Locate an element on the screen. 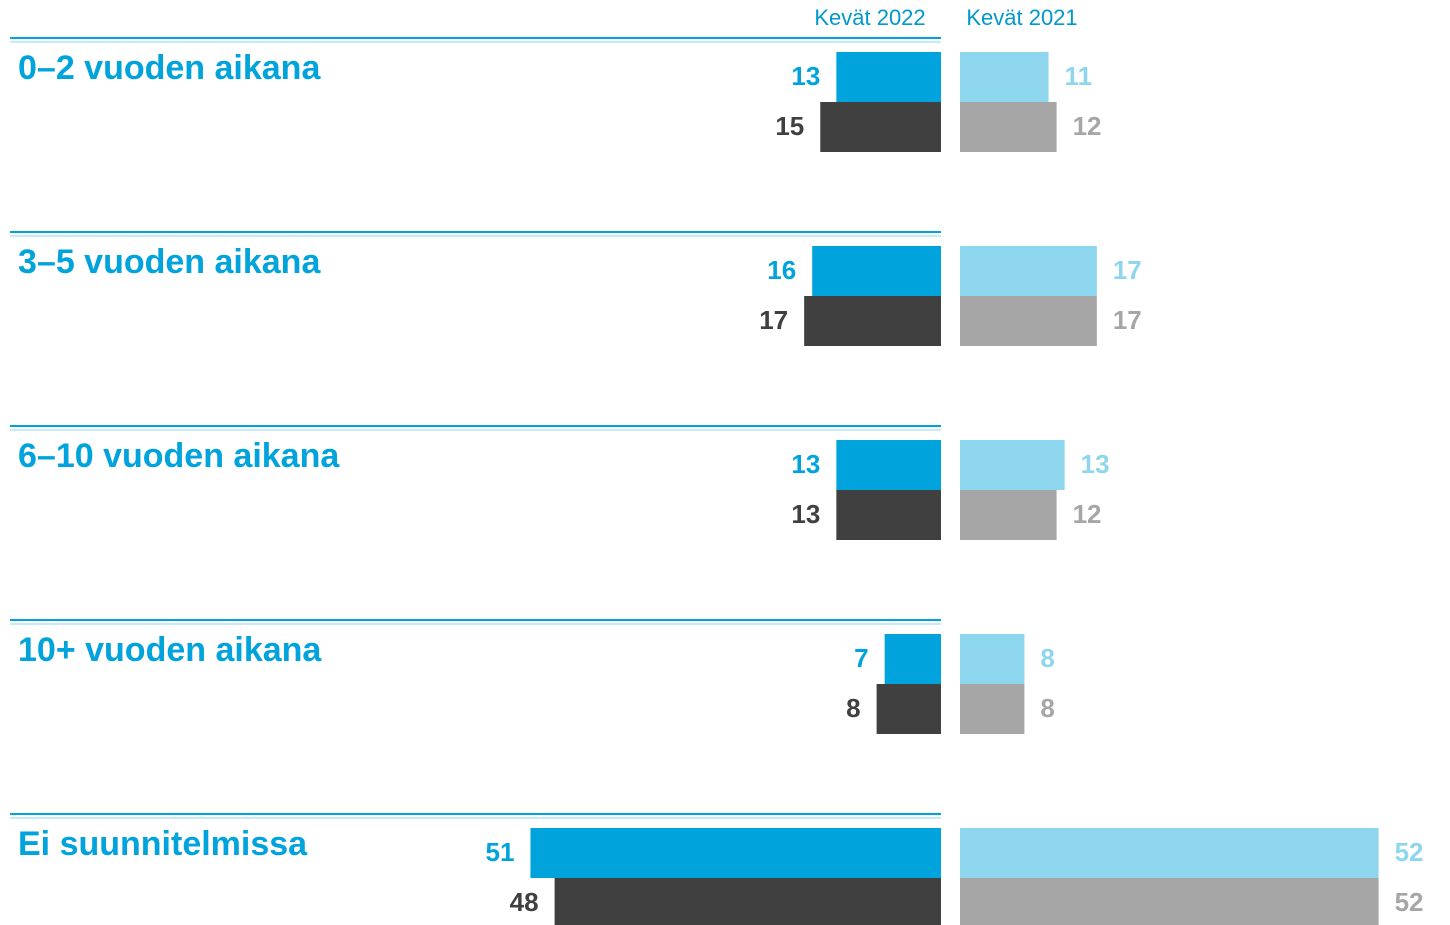  value-label: 48 is located at coordinates (524, 902).